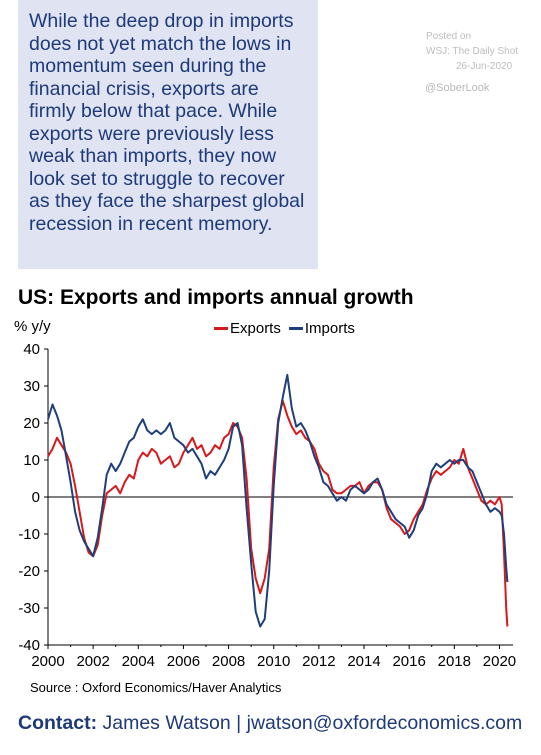  Describe the element at coordinates (183, 661) in the screenshot. I see `x-tick-label: 2006` at that location.